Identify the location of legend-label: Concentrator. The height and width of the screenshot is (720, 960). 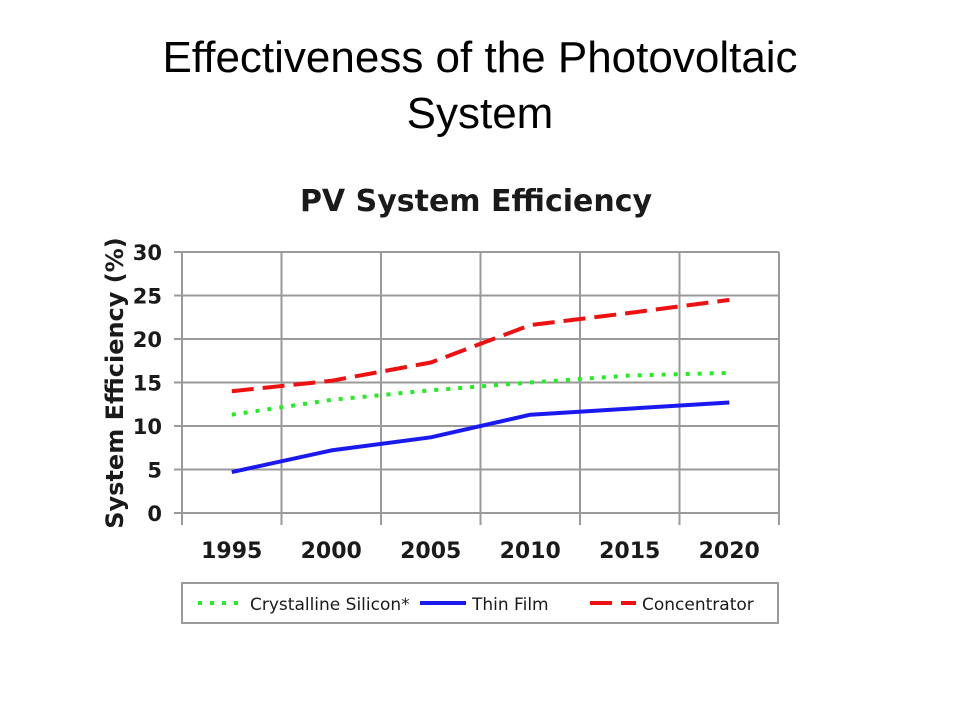
(698, 605).